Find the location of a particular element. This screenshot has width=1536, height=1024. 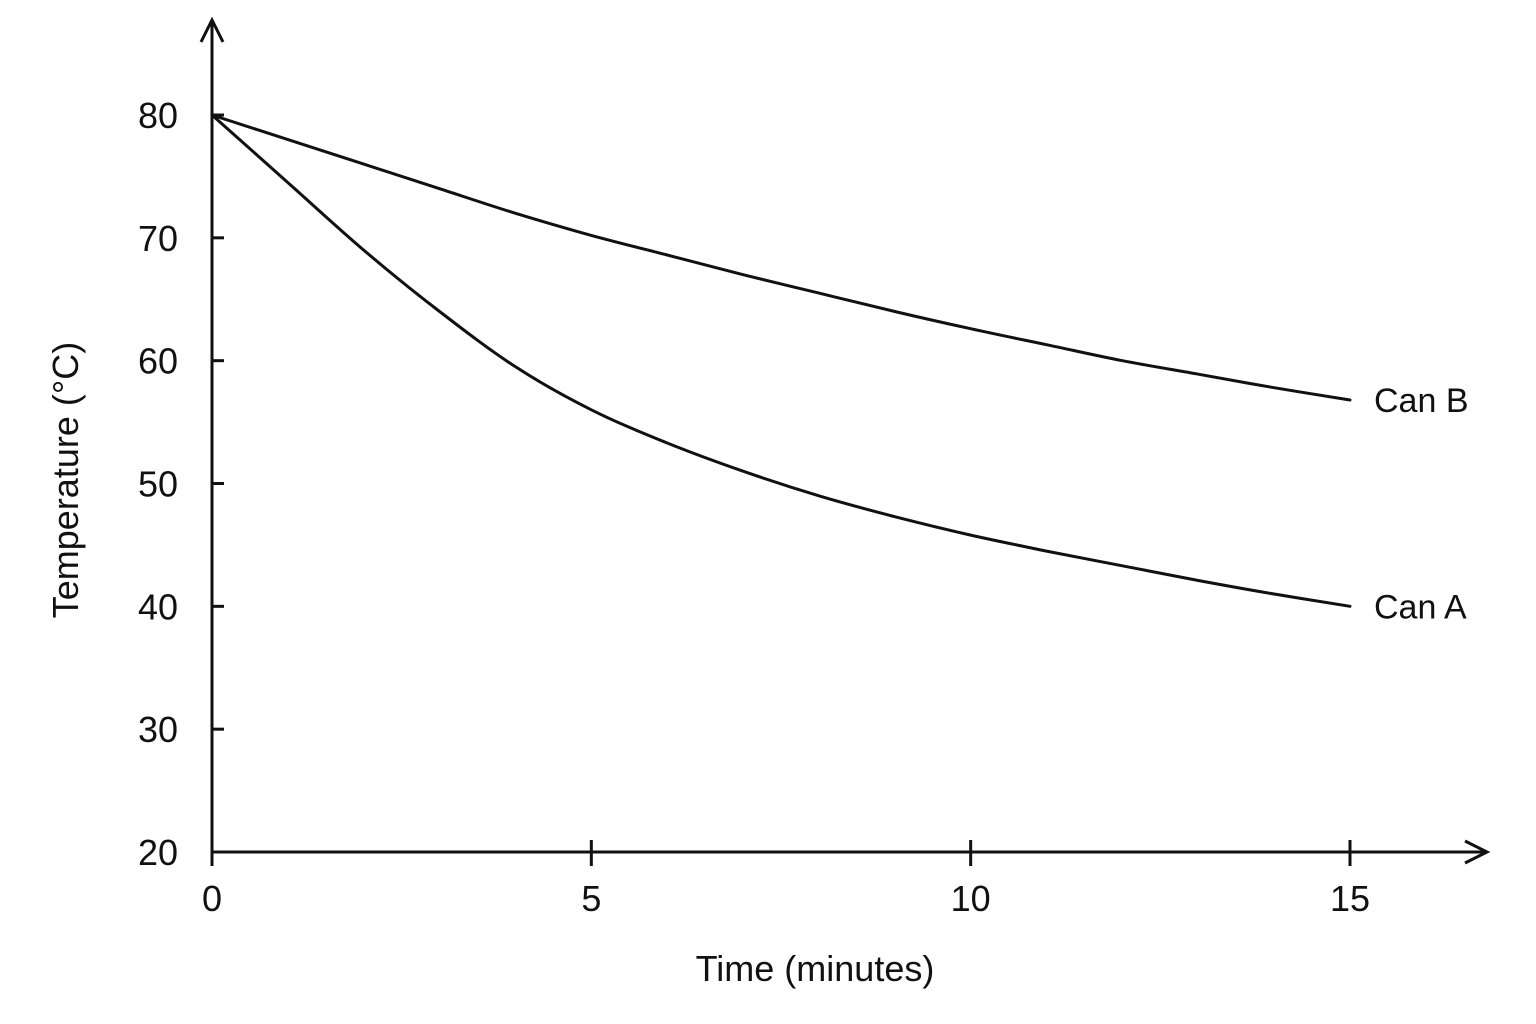

series-label-can-a: Can A is located at coordinates (1420, 607).